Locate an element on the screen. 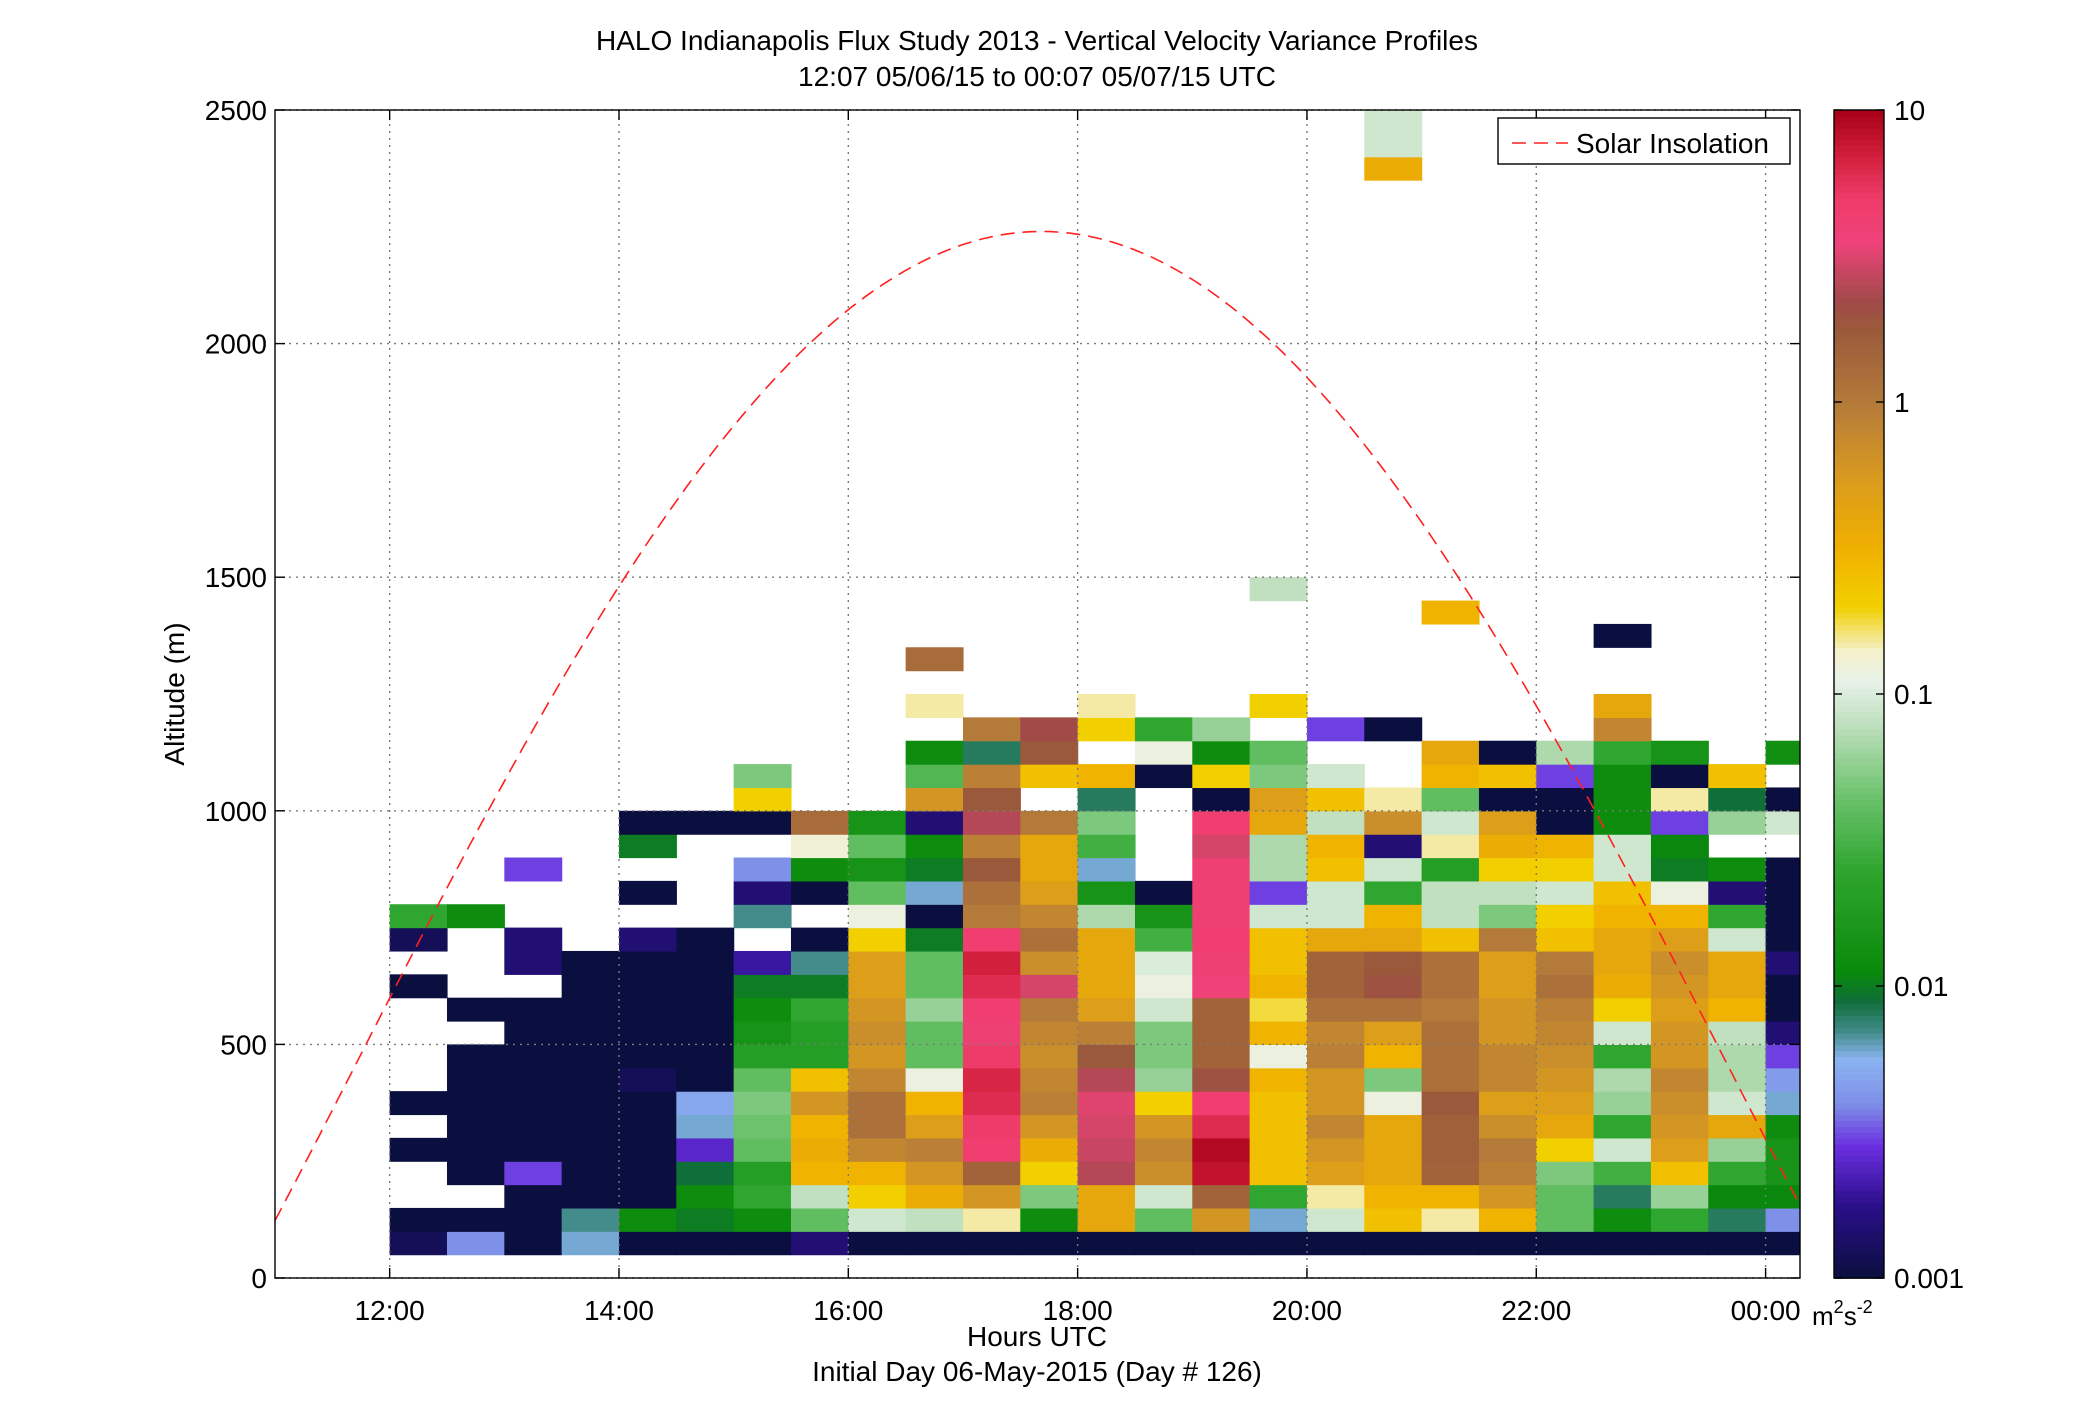 This screenshot has height=1425, width=2098. x-tick-label: 00:00 is located at coordinates (1766, 1310).